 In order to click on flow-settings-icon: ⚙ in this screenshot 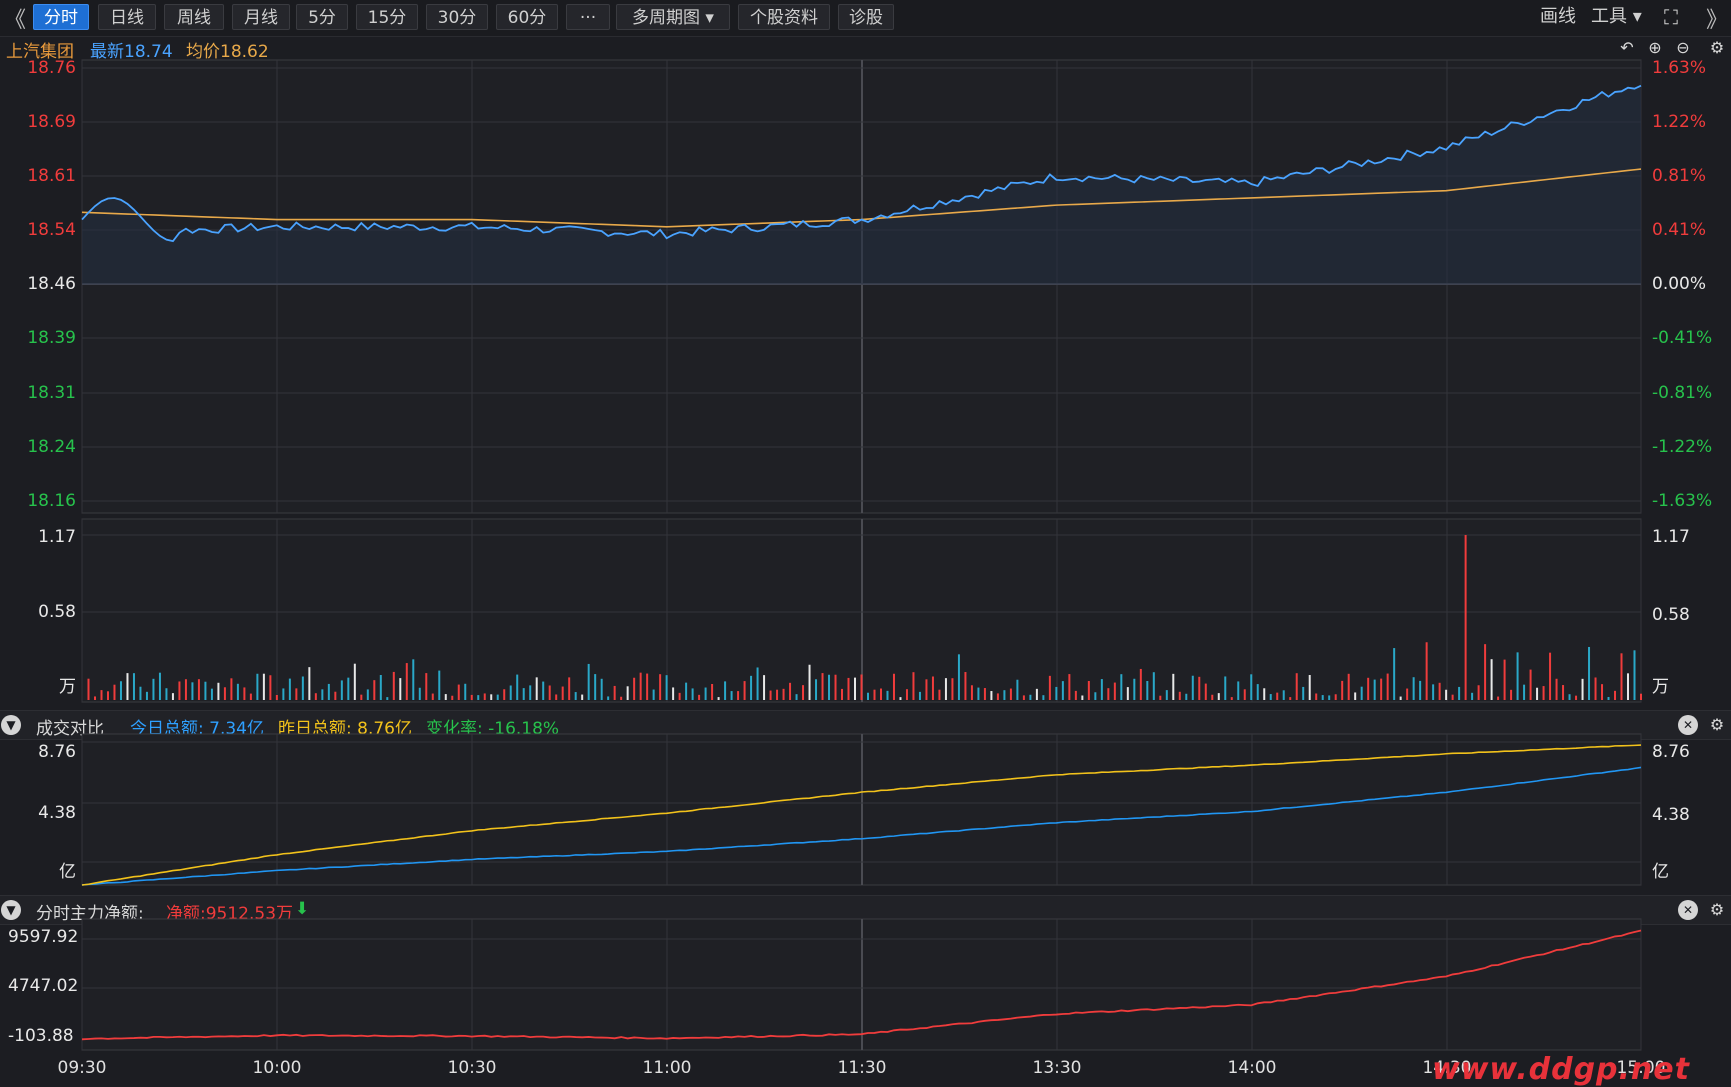, I will do `click(1717, 909)`.